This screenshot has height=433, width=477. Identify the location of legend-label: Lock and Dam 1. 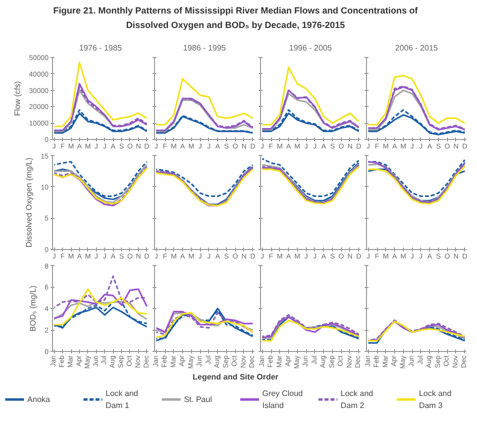
(122, 399).